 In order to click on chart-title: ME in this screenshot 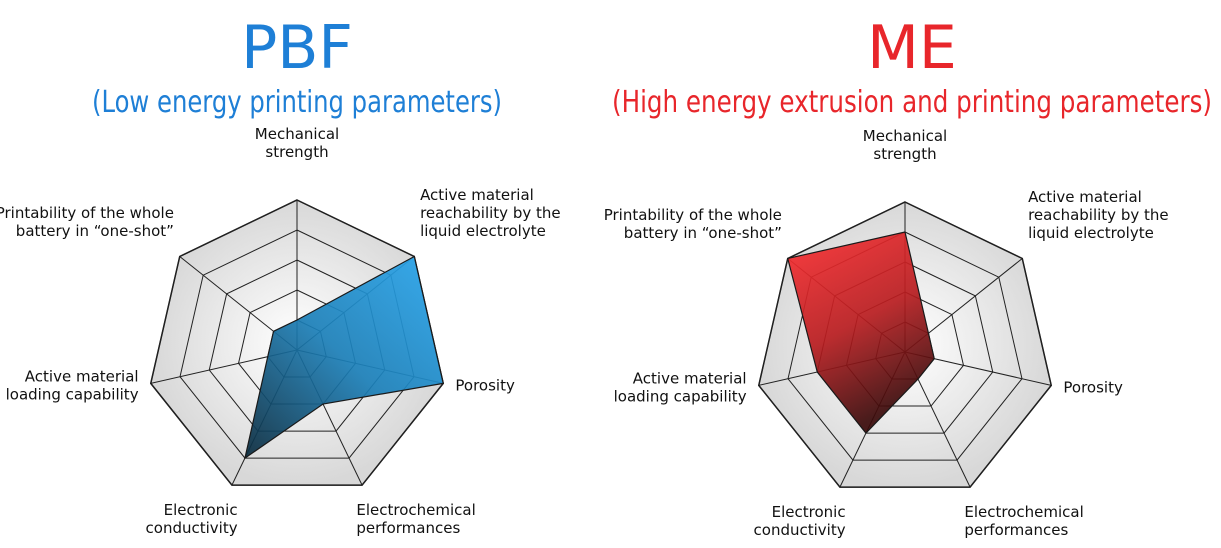, I will do `click(912, 48)`.